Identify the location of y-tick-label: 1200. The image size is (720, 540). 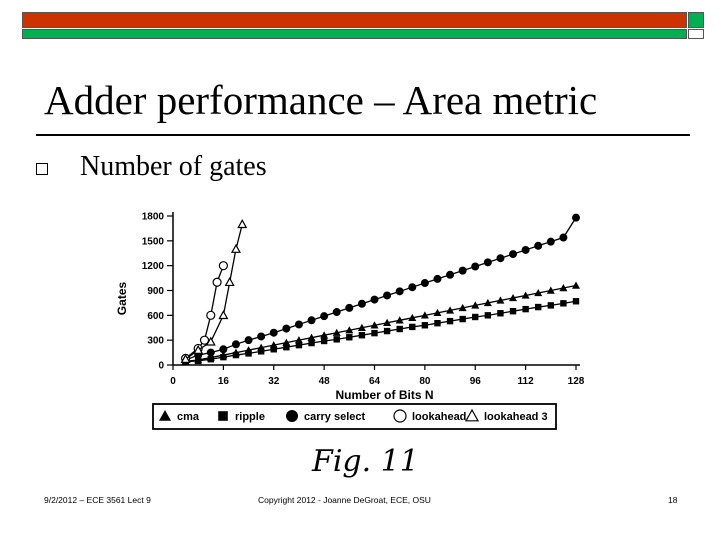
(153, 266).